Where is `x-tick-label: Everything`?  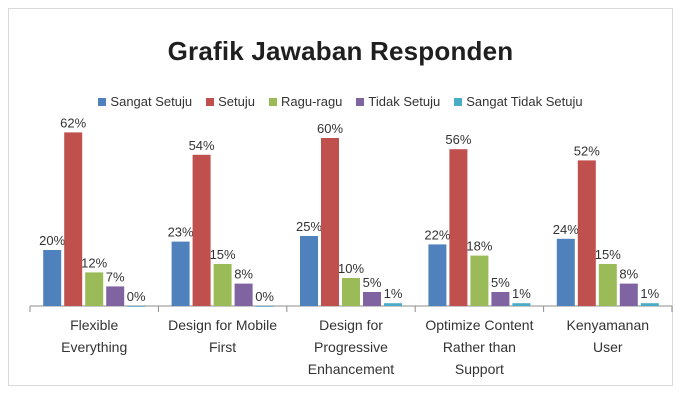 x-tick-label: Everything is located at coordinates (94, 347).